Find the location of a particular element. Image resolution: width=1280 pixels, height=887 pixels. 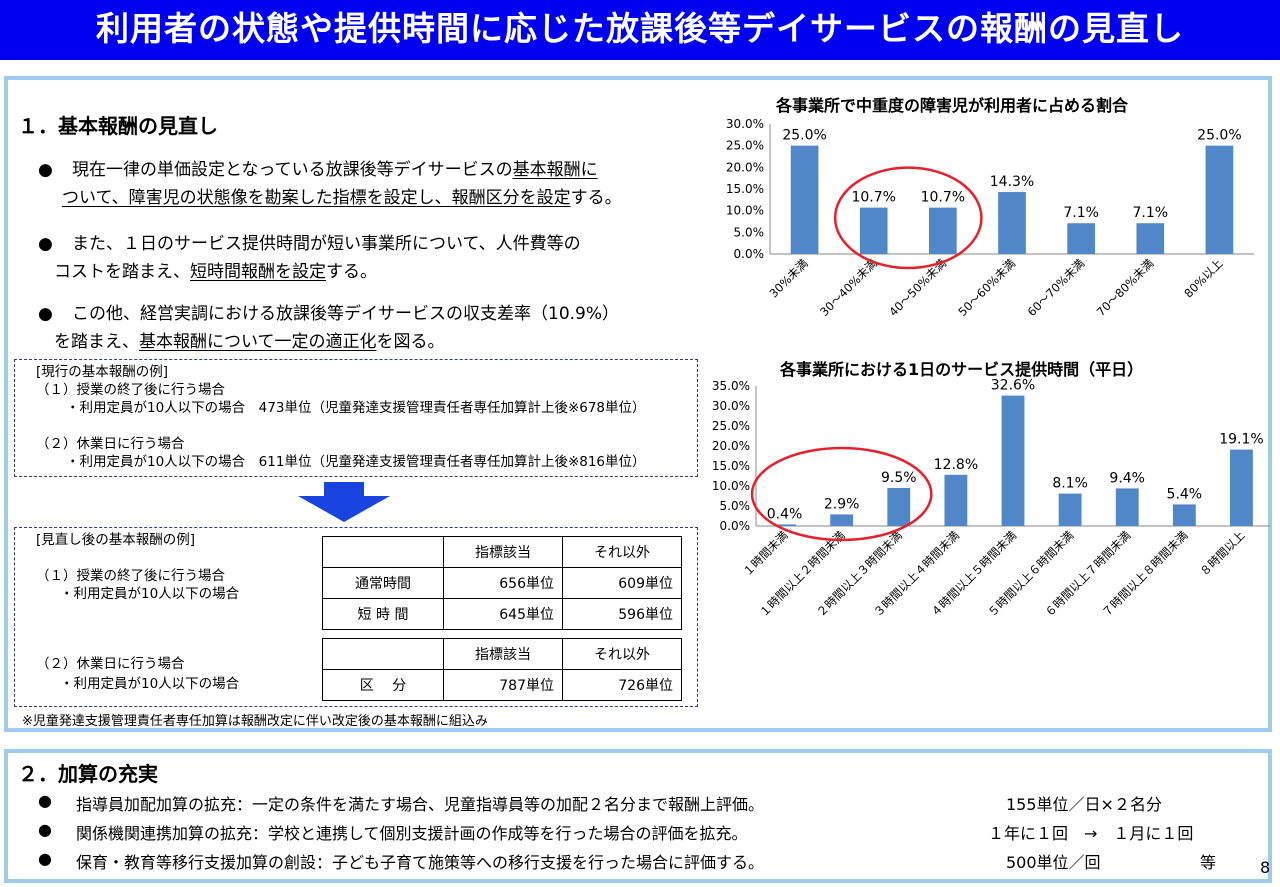

bullet-3-underlined: 基本報酬について一定の適正化 is located at coordinates (258, 342).